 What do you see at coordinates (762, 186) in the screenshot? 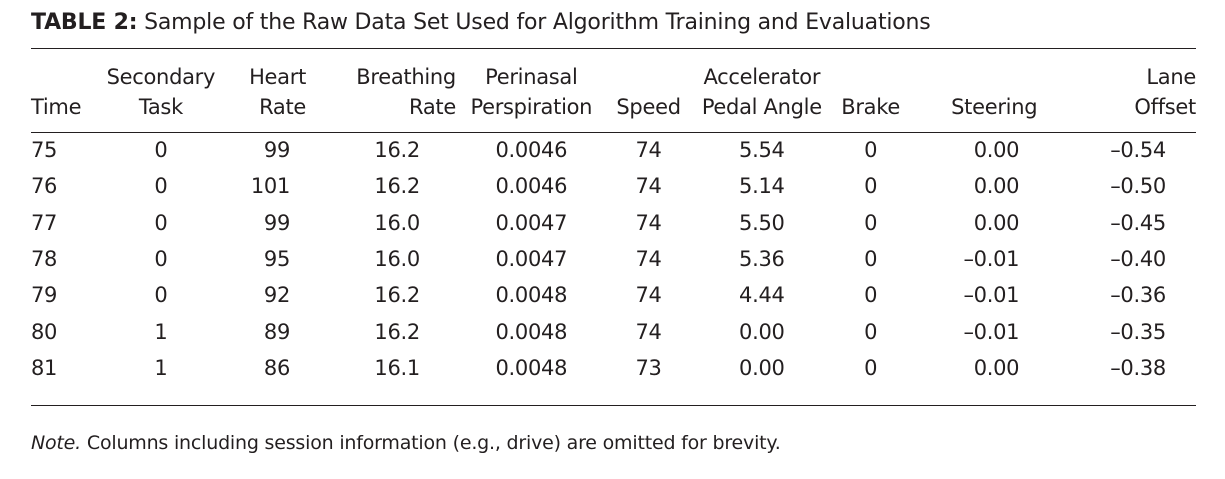
I see `cell-accelerator-pedal-angle: 5.14` at bounding box center [762, 186].